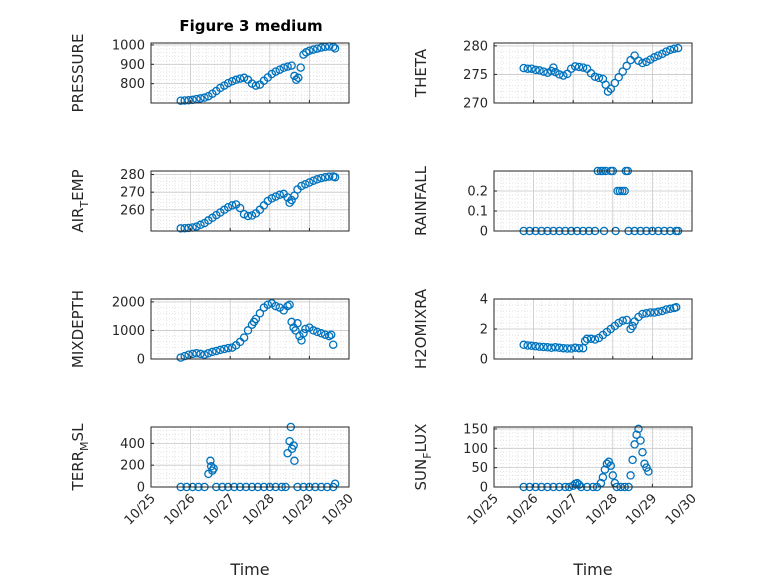 This screenshot has height=583, width=778. I want to click on y-axis-label: PRESSURE, so click(78, 73).